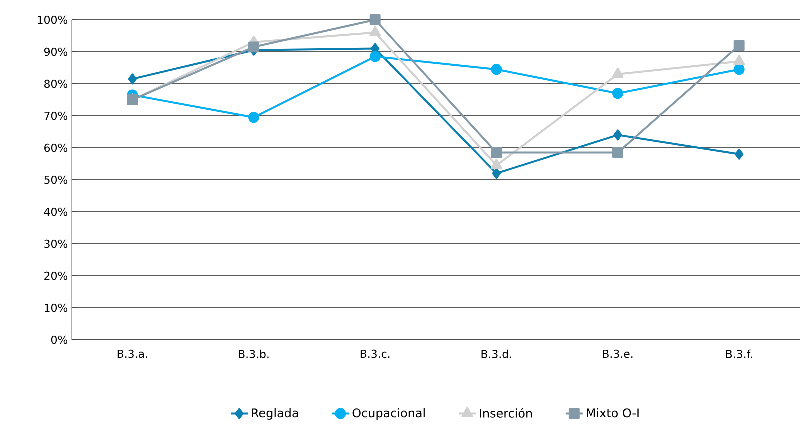 The width and height of the screenshot is (802, 430). Describe the element at coordinates (56, 148) in the screenshot. I see `y-tick-label: 60%` at that location.